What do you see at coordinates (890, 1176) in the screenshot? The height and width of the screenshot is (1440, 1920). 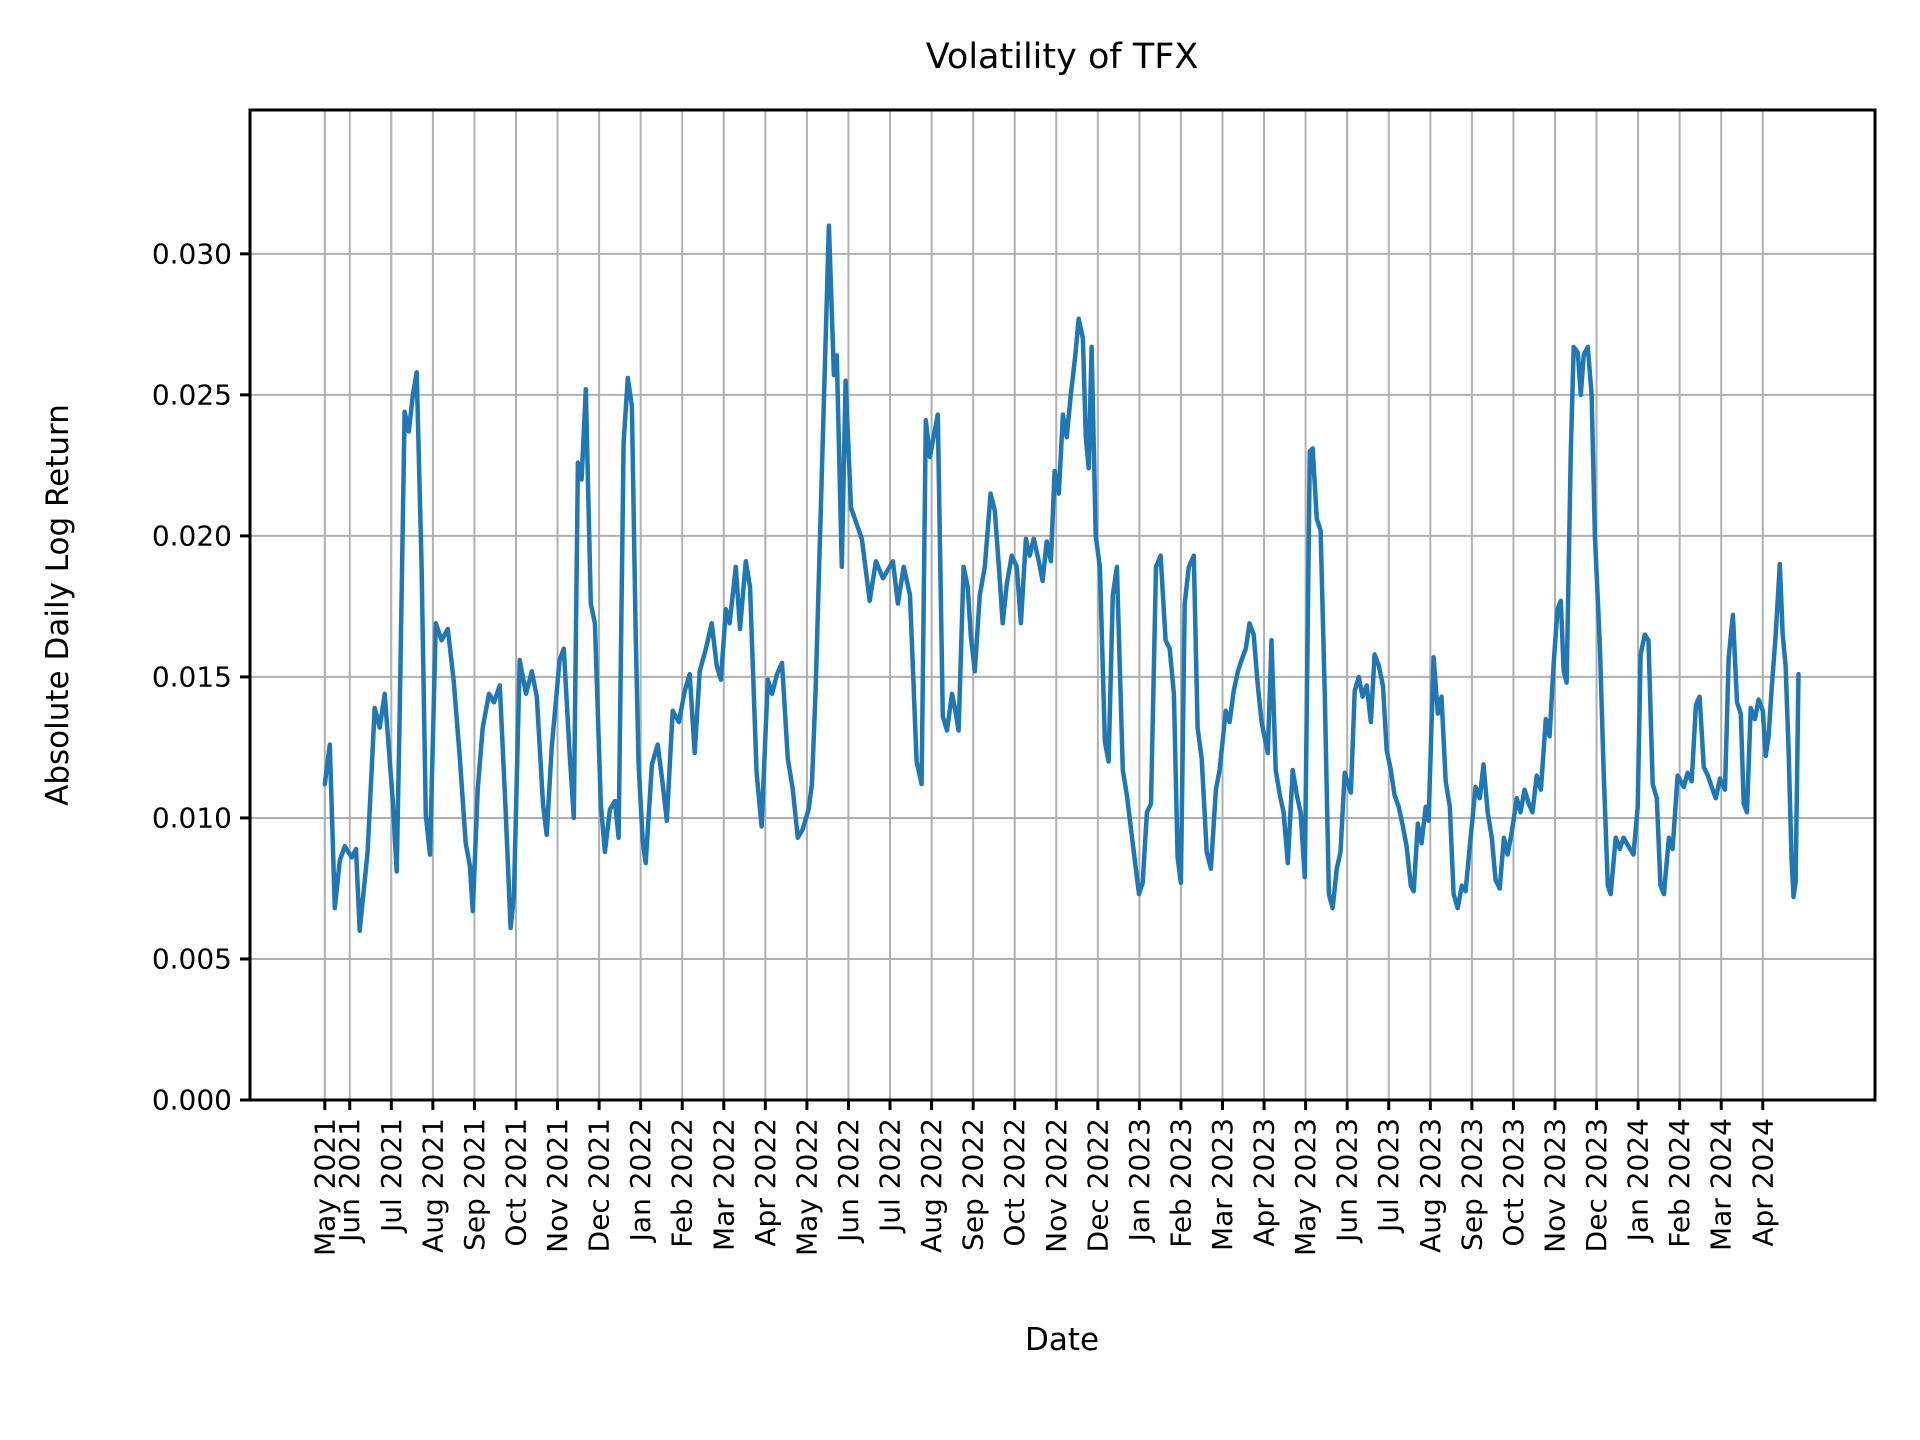 I see `x-tick-label: Jul 2022` at bounding box center [890, 1176].